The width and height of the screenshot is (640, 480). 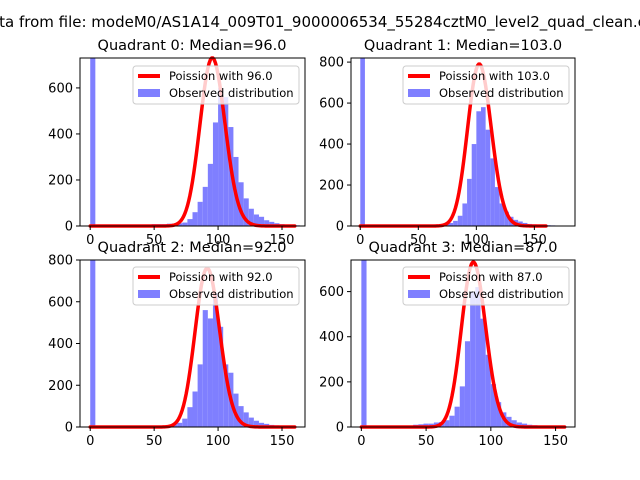 What do you see at coordinates (221, 277) in the screenshot?
I see `legend-poisson-label: Poission with 92.0` at bounding box center [221, 277].